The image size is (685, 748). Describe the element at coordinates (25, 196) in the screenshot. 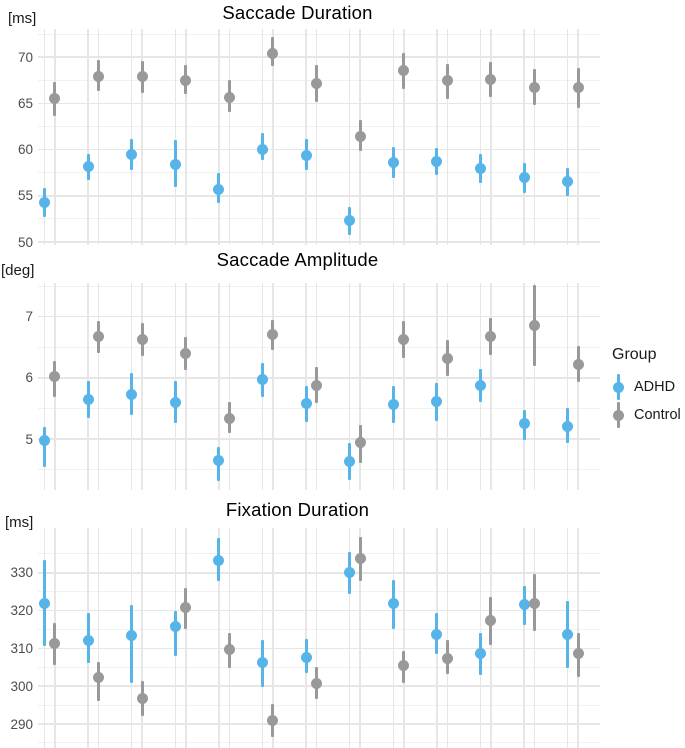

I see `y-tick-label: 55` at that location.